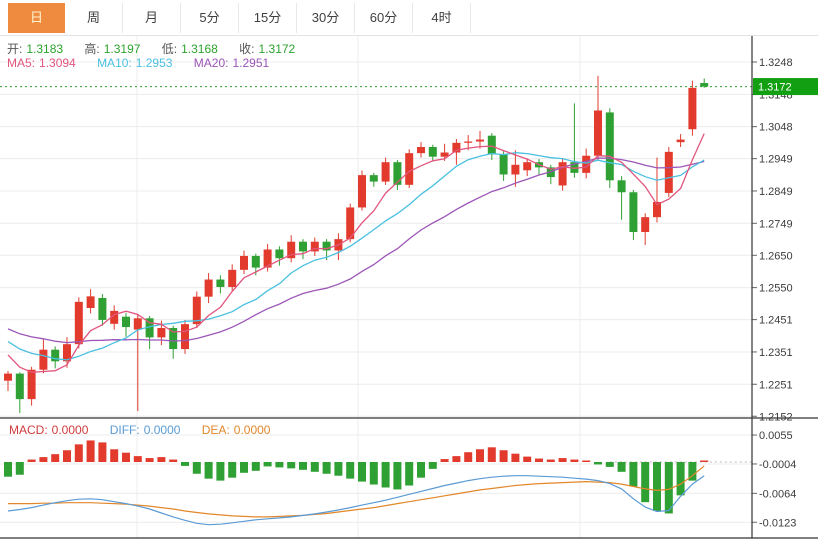 The width and height of the screenshot is (818, 540). I want to click on price-tick-label: 1.3048, so click(776, 128).